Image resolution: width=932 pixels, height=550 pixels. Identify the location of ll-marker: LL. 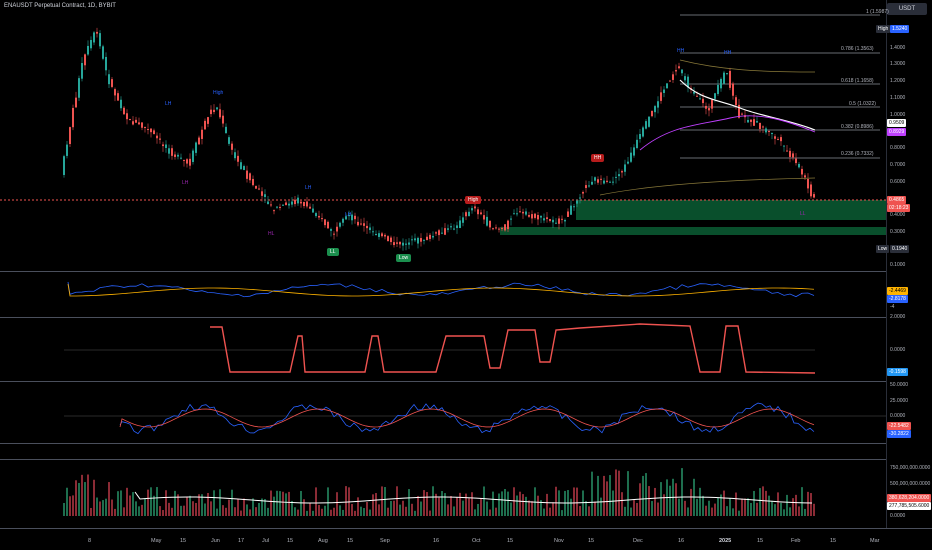
(333, 252).